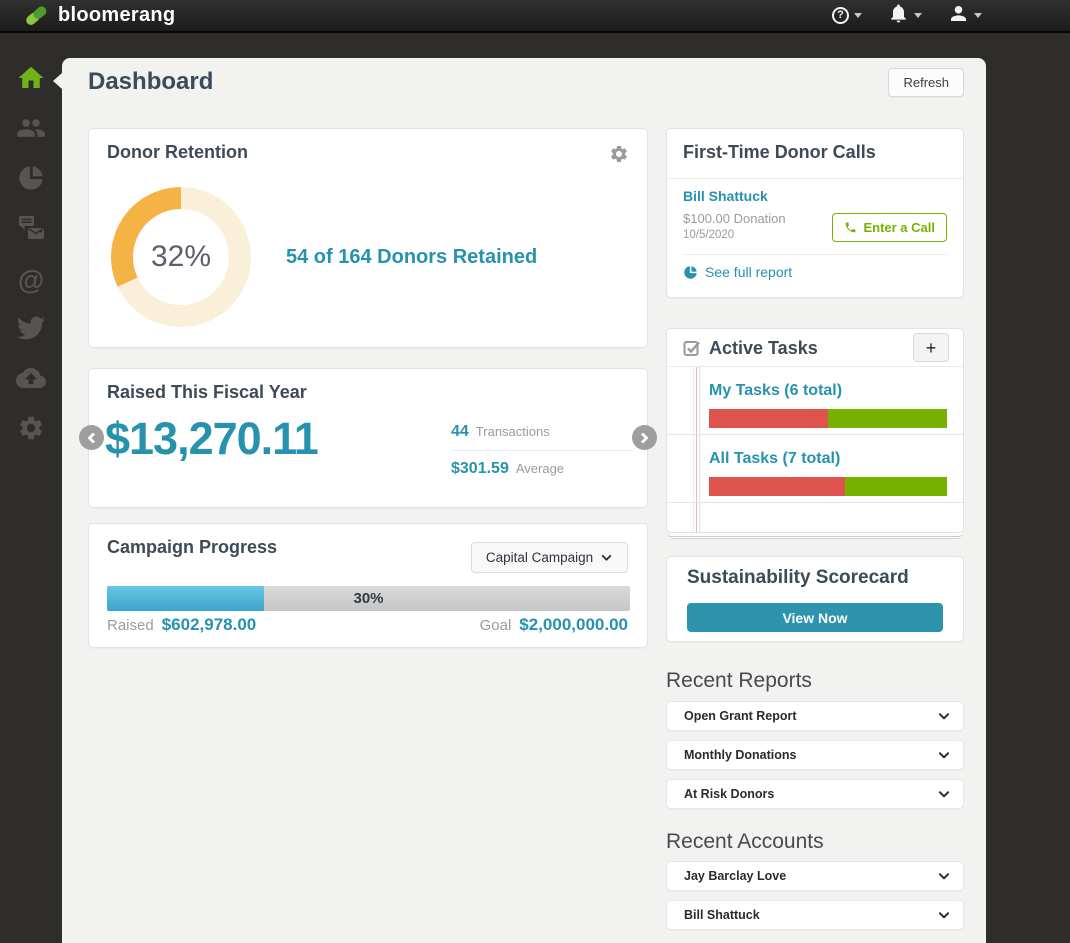  I want to click on my-tasks-link: My Tasks (6 total), so click(776, 390).